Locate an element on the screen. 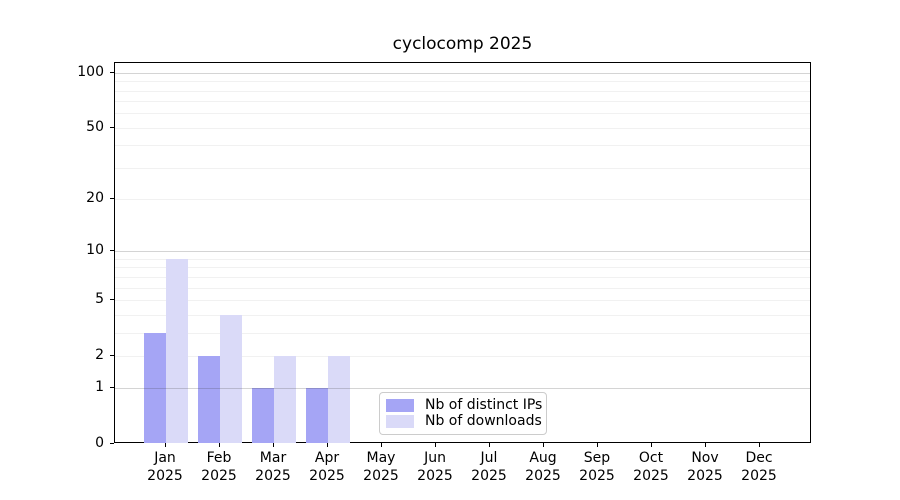 This screenshot has width=900, height=500. x-tick-month: Apr is located at coordinates (327, 458).